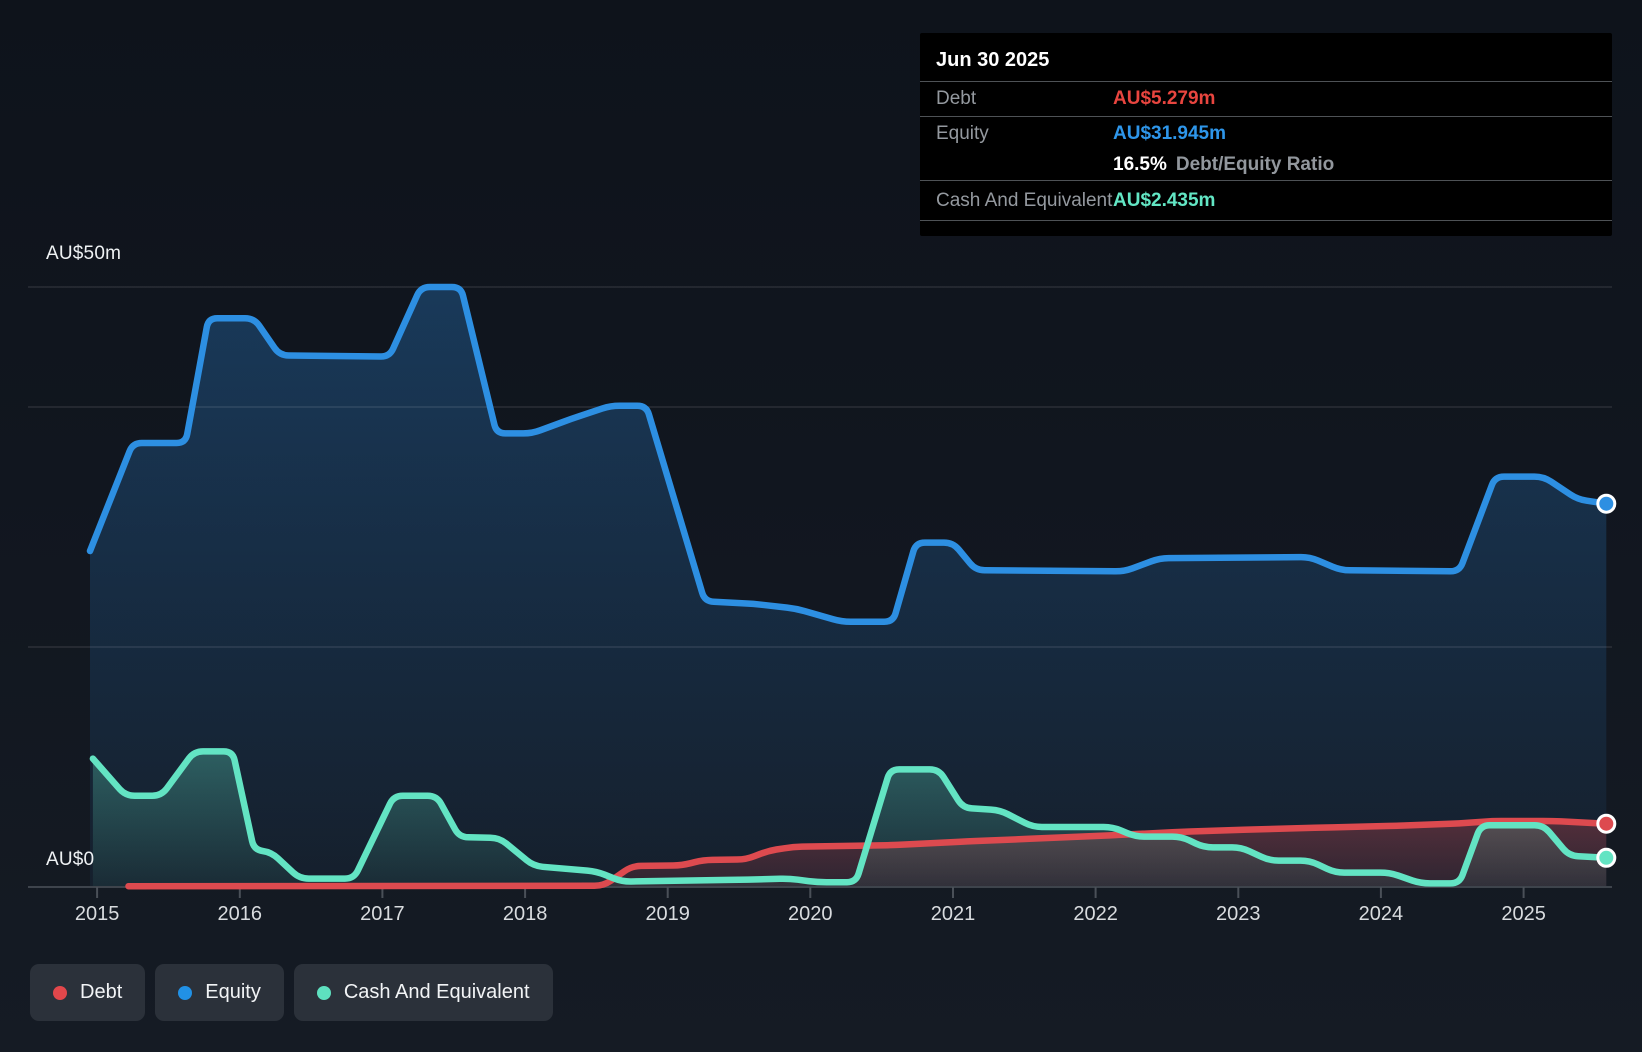 The height and width of the screenshot is (1052, 1642). What do you see at coordinates (953, 914) in the screenshot?
I see `x-tick-label: 2021` at bounding box center [953, 914].